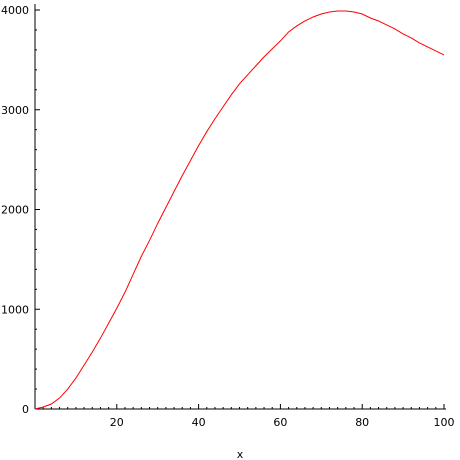 The image size is (460, 460). I want to click on y-tick-label: 2000, so click(15, 210).